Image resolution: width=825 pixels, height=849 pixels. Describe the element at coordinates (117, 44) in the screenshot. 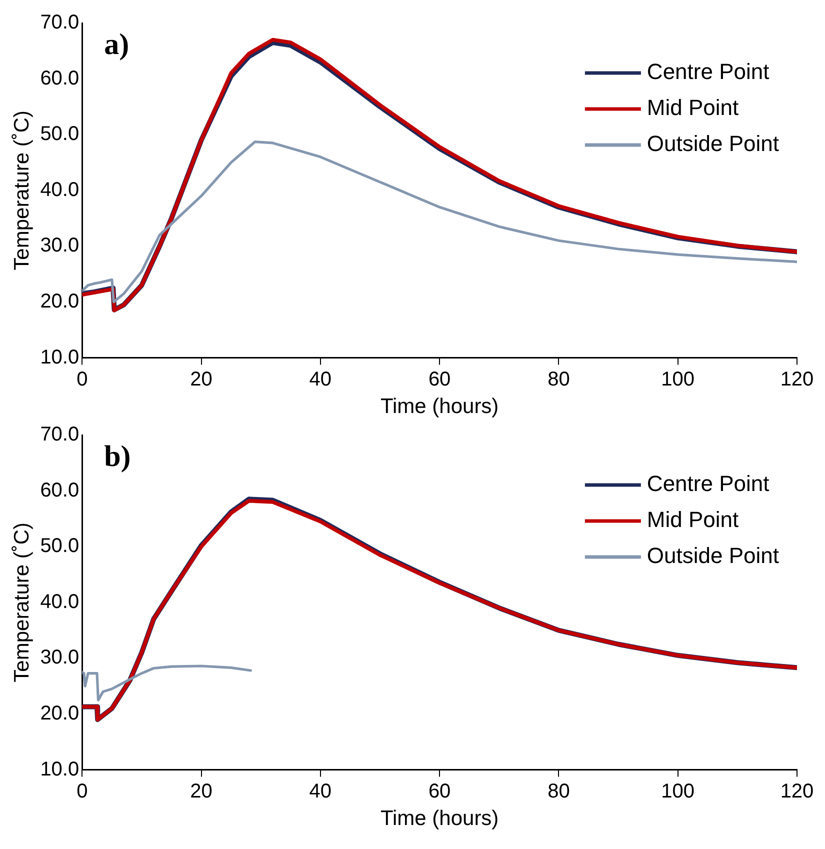

I see `chart-title: a)` at that location.